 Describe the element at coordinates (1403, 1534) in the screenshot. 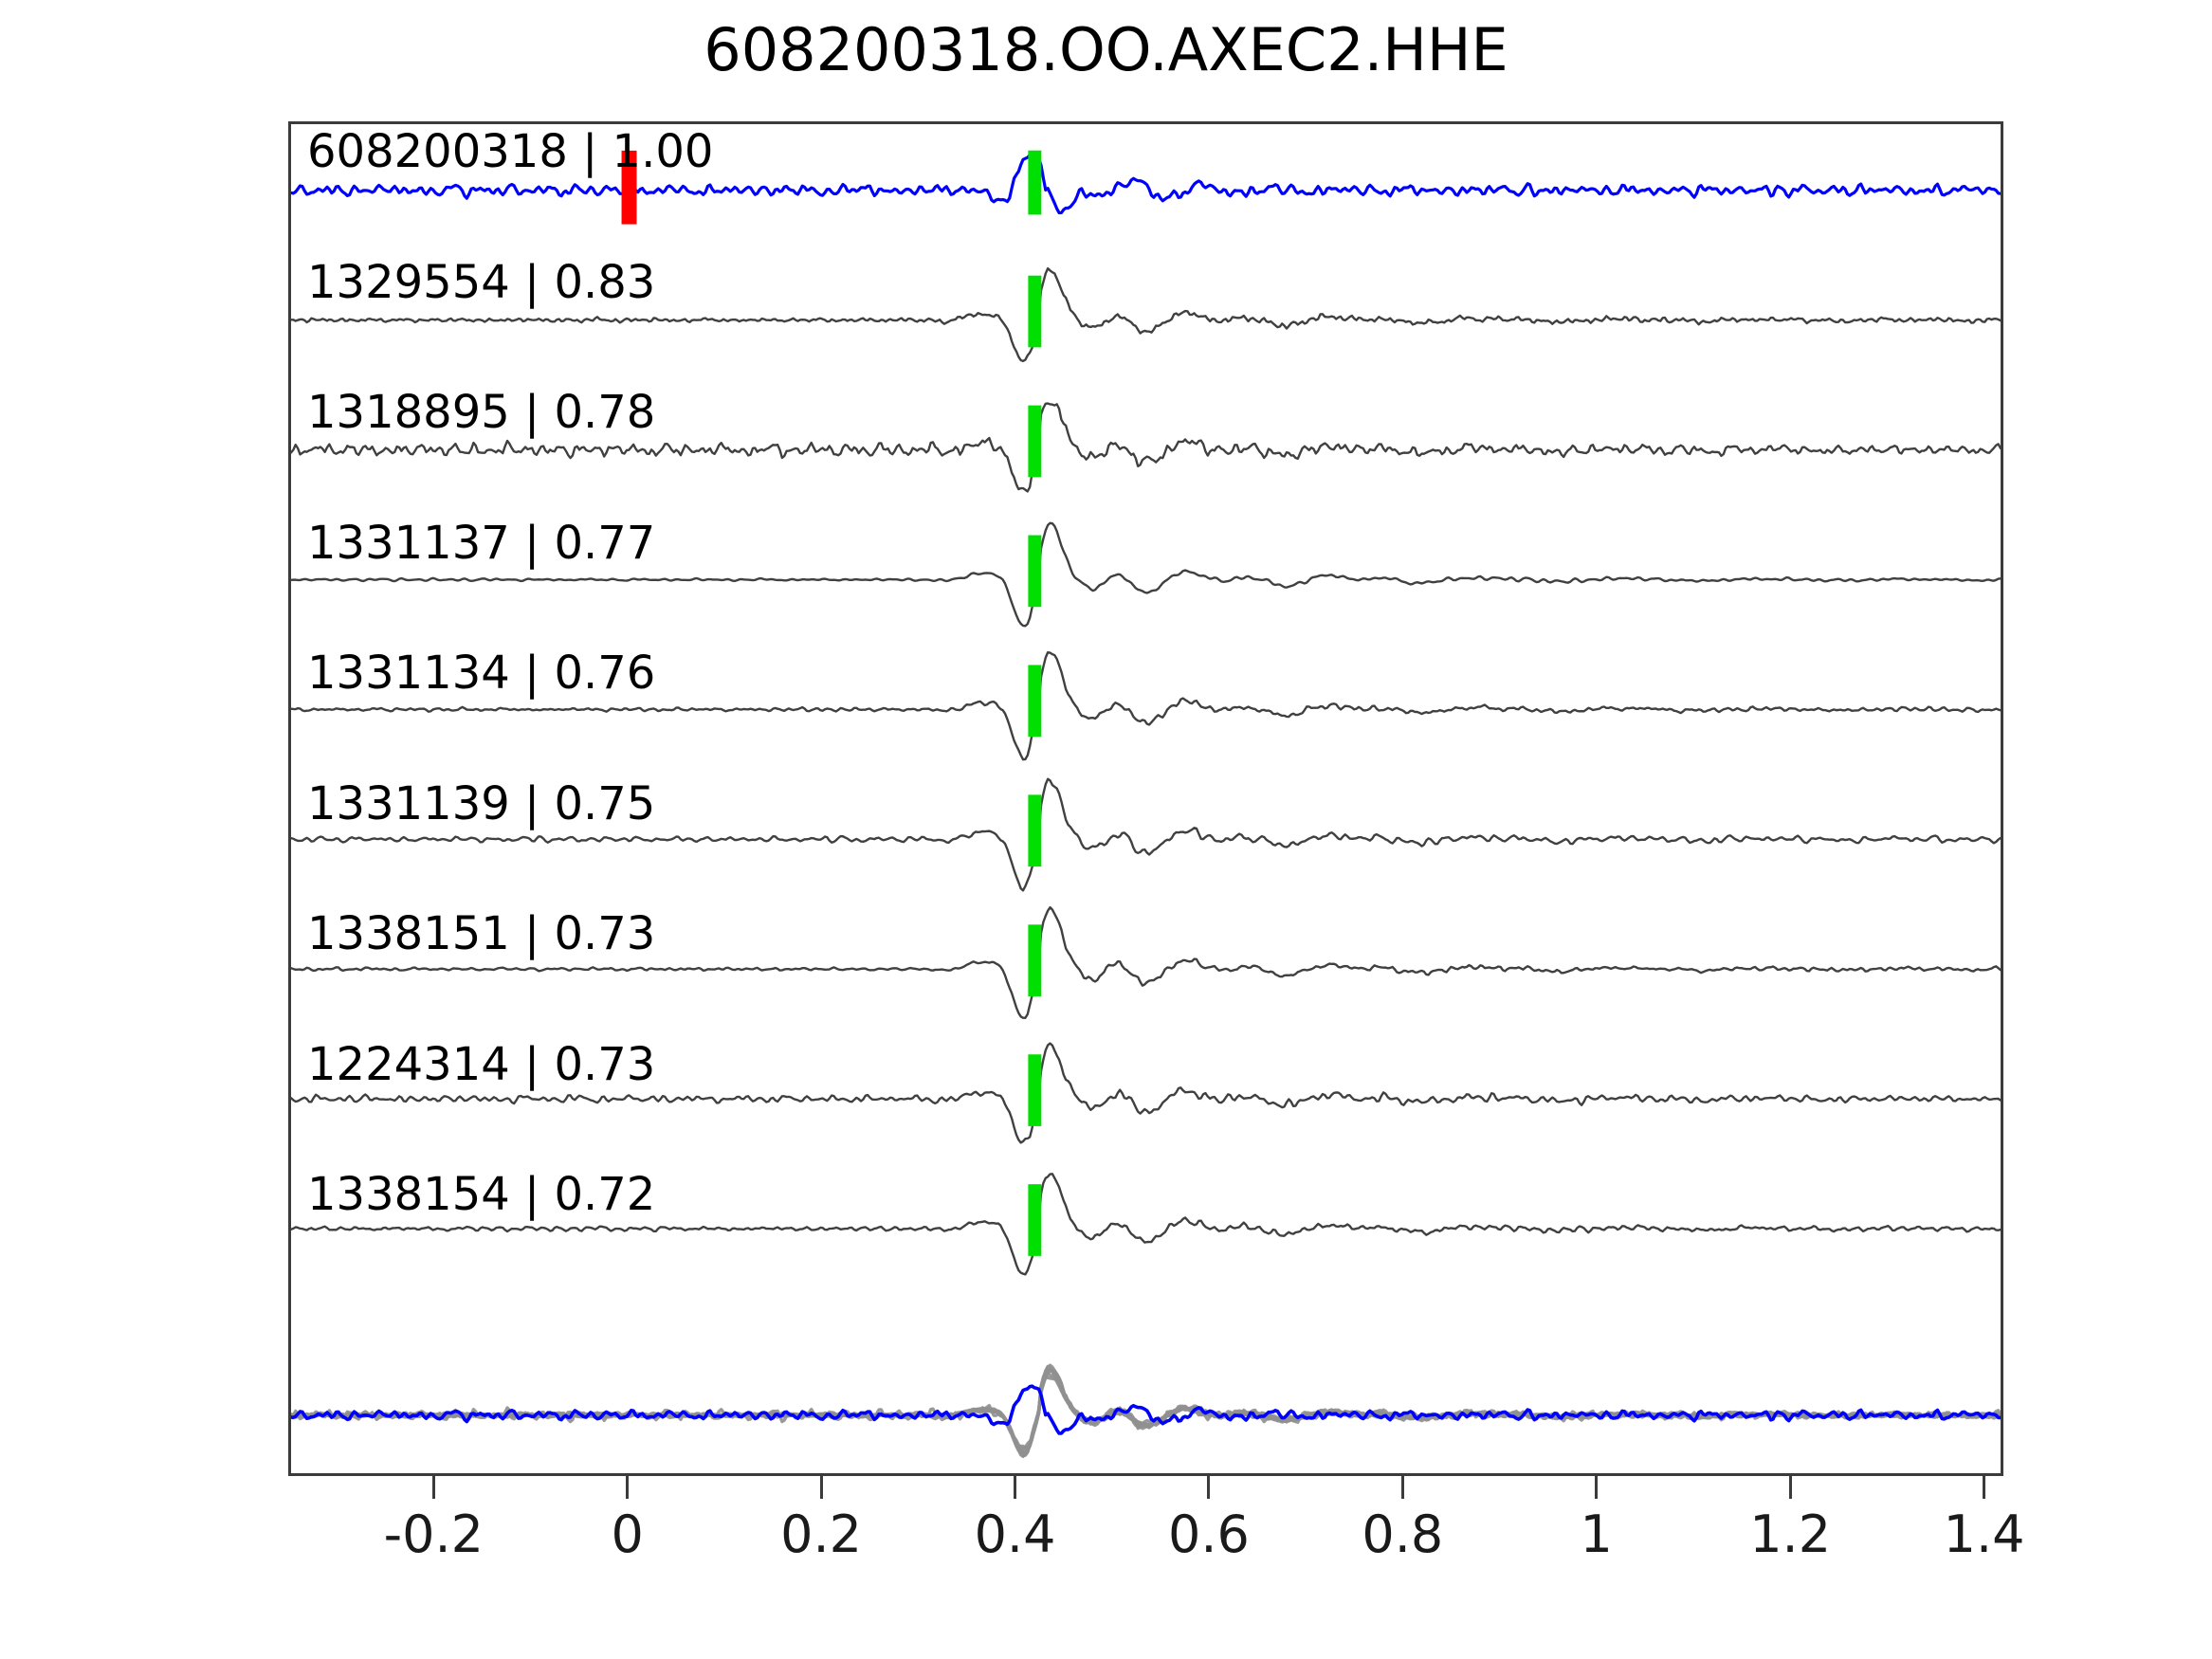

I see `x-tick-label: 0.8` at that location.